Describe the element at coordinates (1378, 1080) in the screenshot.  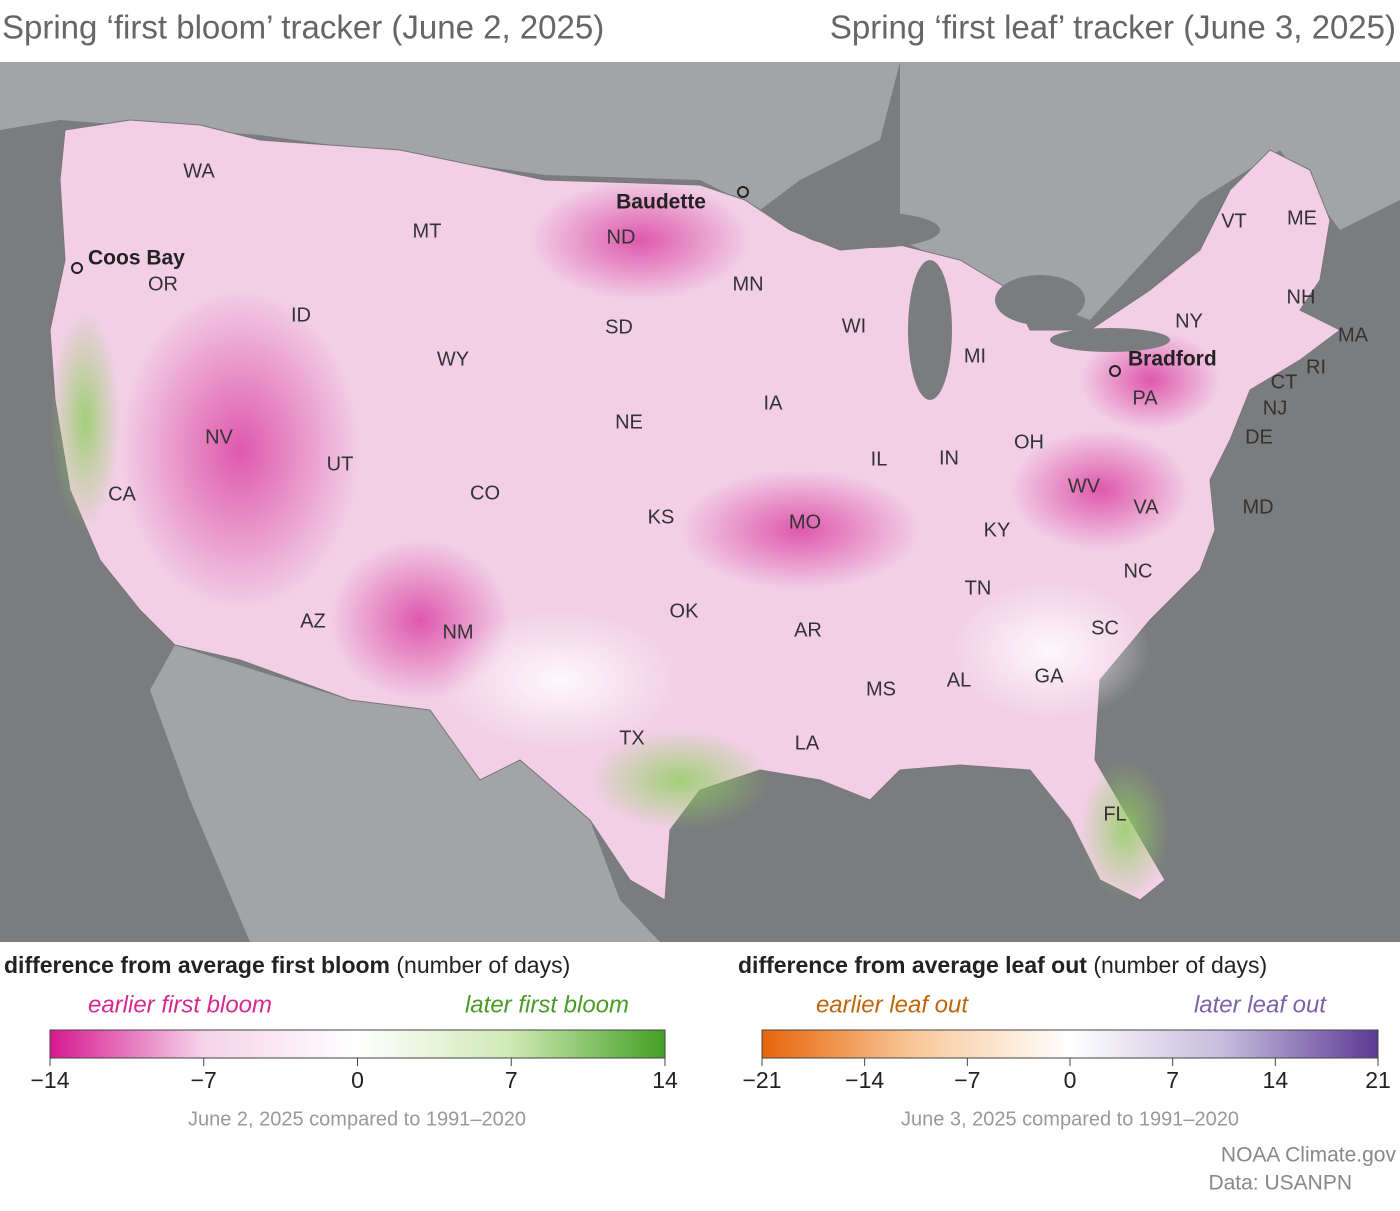
I see `colorbar-tick-label: 21` at that location.